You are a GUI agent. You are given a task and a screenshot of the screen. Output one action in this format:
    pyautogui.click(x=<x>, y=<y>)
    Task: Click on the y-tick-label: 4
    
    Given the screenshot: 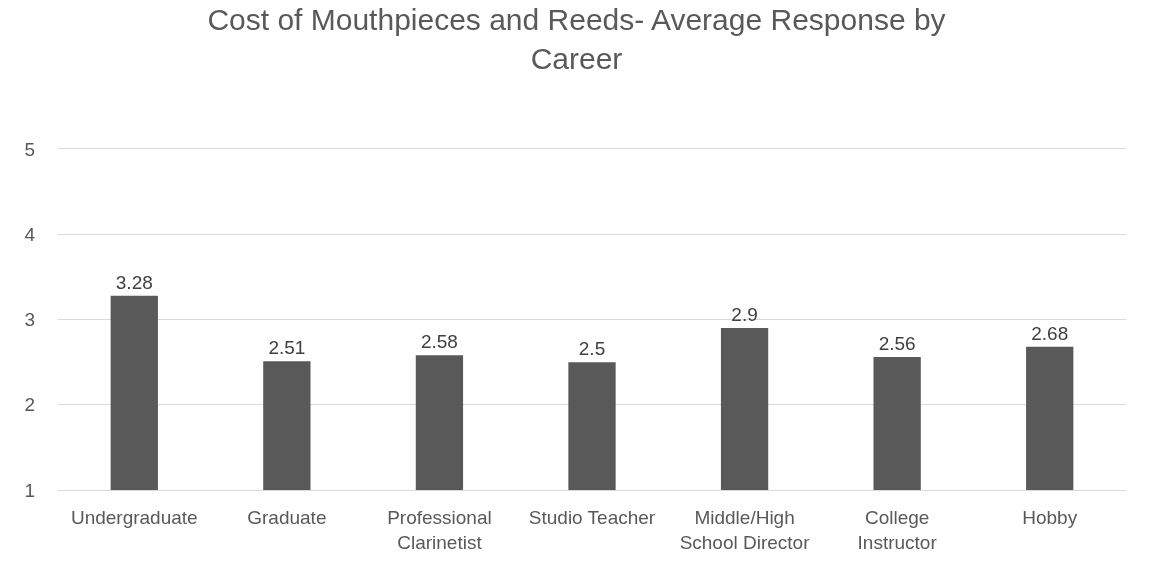 What is the action you would take?
    pyautogui.click(x=30, y=234)
    